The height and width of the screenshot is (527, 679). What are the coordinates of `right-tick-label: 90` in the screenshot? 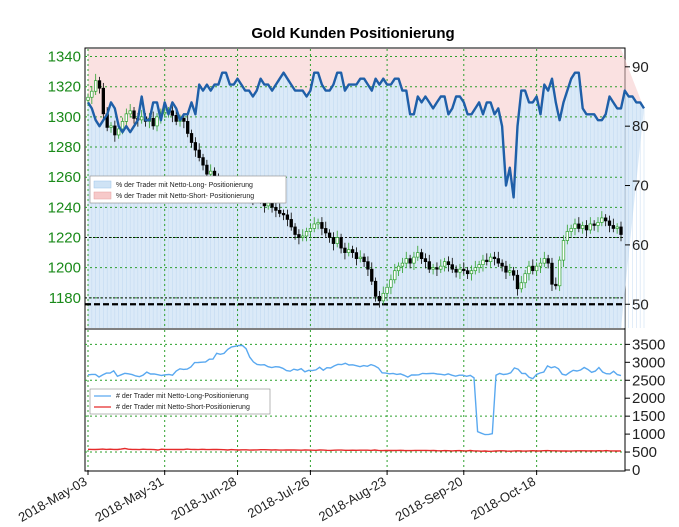 It's located at (640, 67).